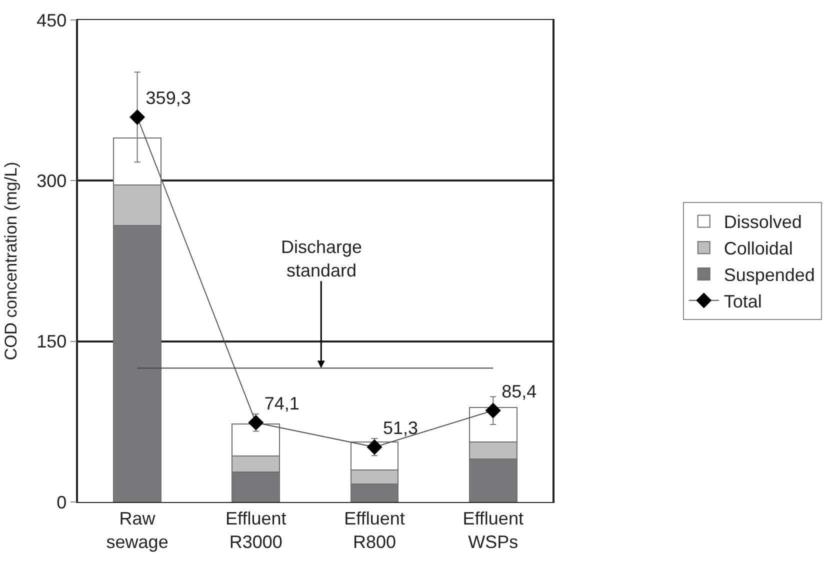 This screenshot has height=582, width=832. Describe the element at coordinates (256, 530) in the screenshot. I see `x-tick-label: Effluent R3000` at that location.